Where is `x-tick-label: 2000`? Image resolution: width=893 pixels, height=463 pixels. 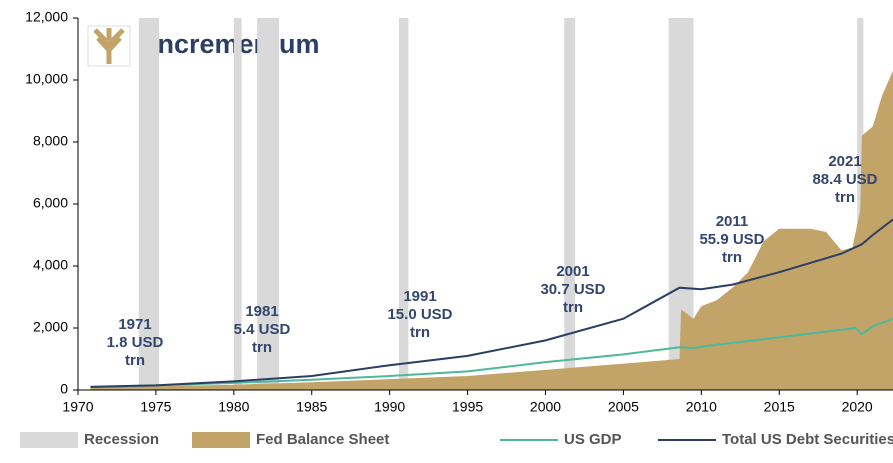
x-tick-label: 2000 is located at coordinates (545, 407).